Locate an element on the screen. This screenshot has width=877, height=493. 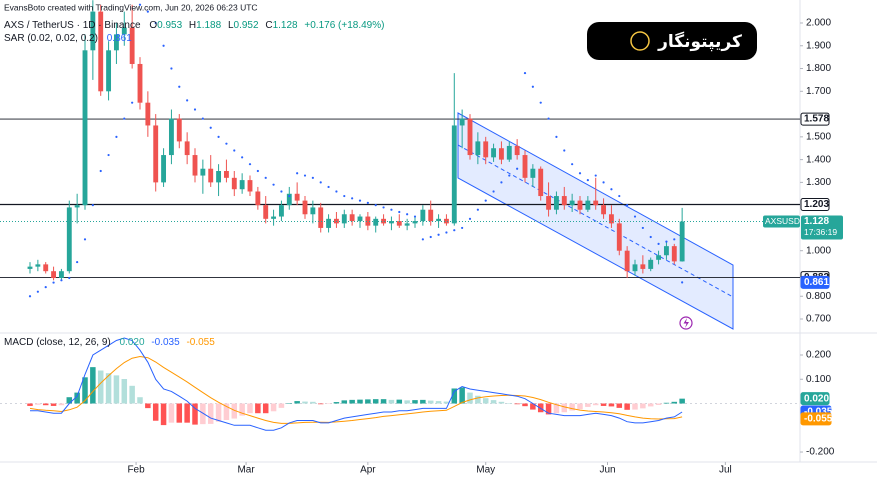
sar-label: 0.861 is located at coordinates (816, 282).